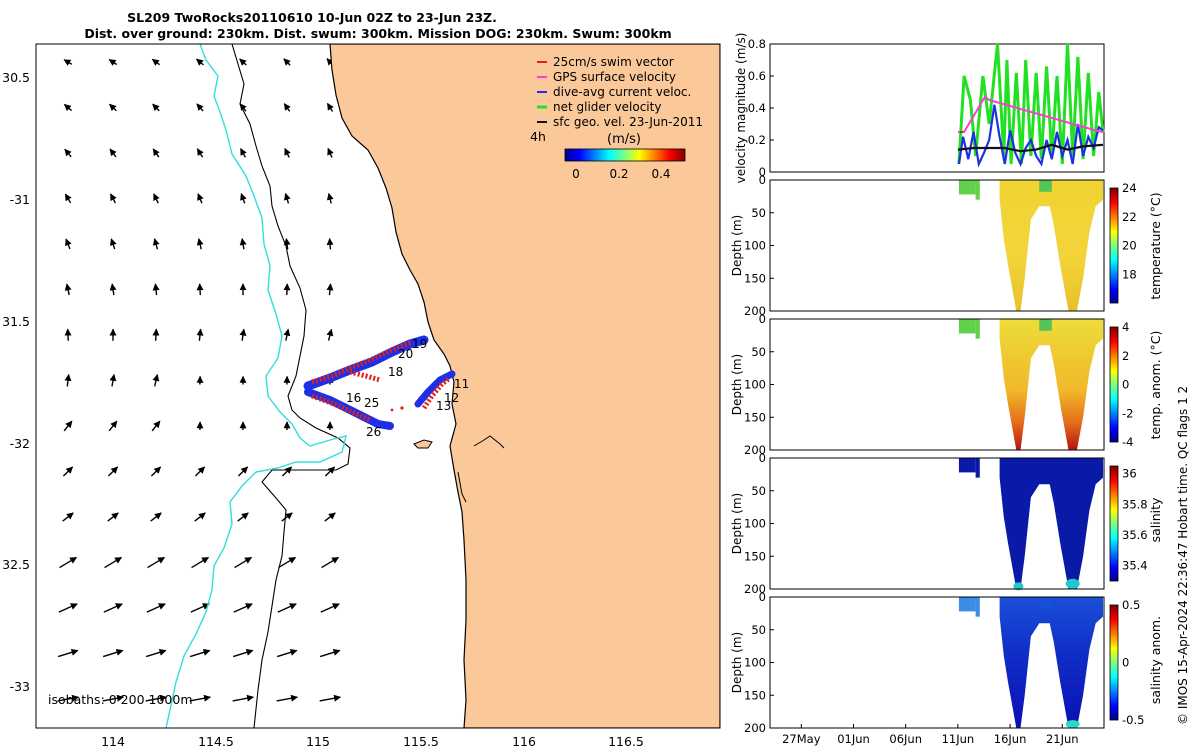 Image resolution: width=1200 pixels, height=750 pixels. I want to click on glider-track, so click(379, 382).